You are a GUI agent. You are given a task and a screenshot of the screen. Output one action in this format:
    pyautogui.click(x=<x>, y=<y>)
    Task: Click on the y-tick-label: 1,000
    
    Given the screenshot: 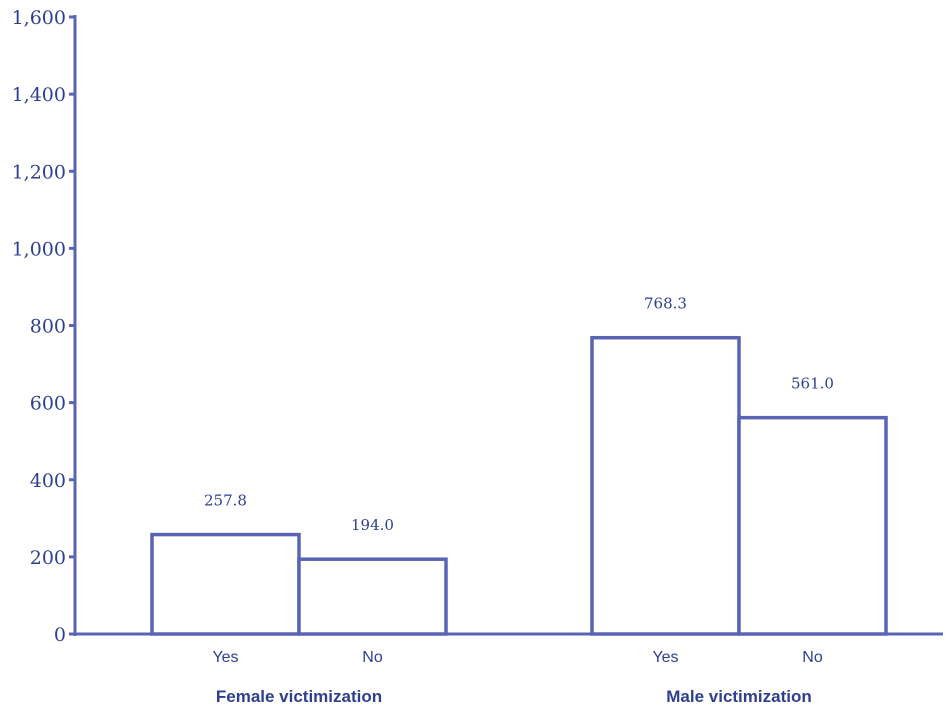 What is the action you would take?
    pyautogui.click(x=39, y=249)
    